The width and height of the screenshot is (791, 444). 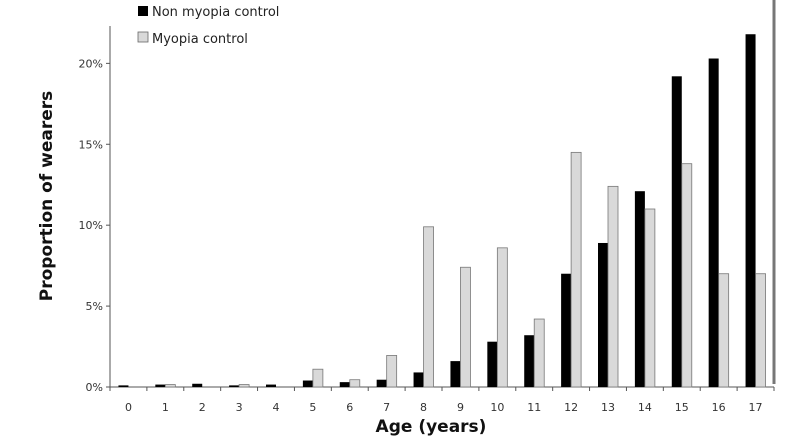 I want to click on x-tick-label: 12, so click(x=571, y=407).